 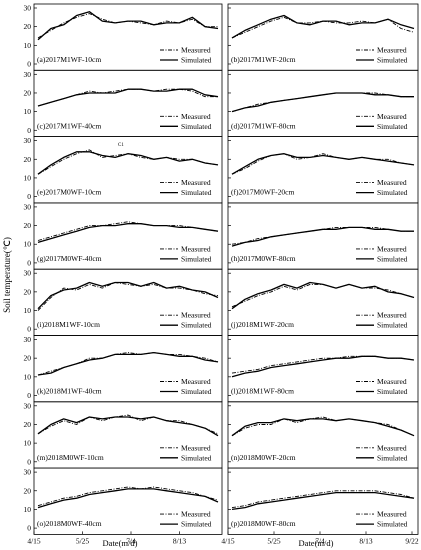 What do you see at coordinates (262, 391) in the screenshot?
I see `panel-title: (l)2018M1WF-80cm` at bounding box center [262, 391].